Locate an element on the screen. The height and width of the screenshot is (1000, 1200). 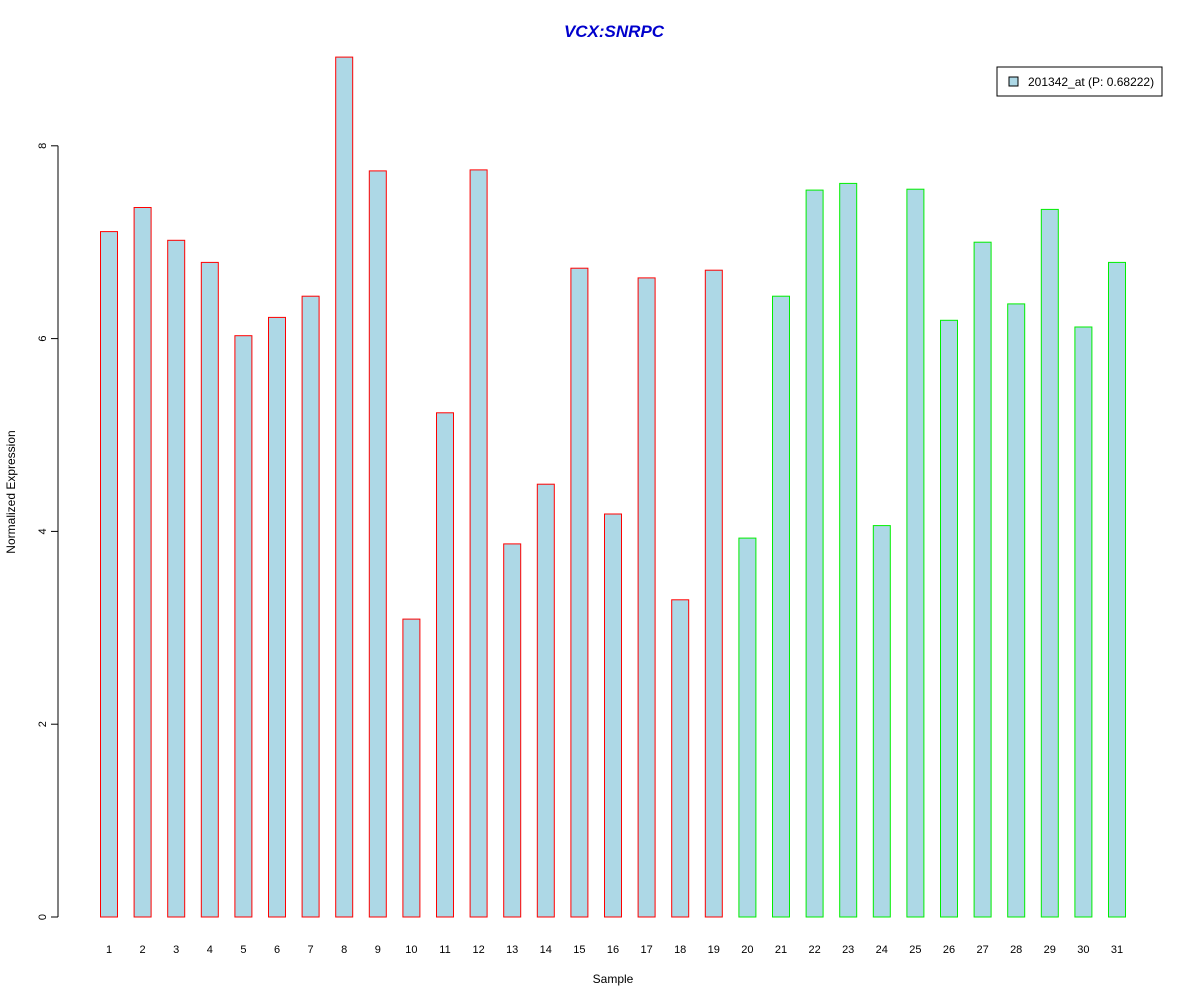
x-tick-label: 12 is located at coordinates (478, 950).